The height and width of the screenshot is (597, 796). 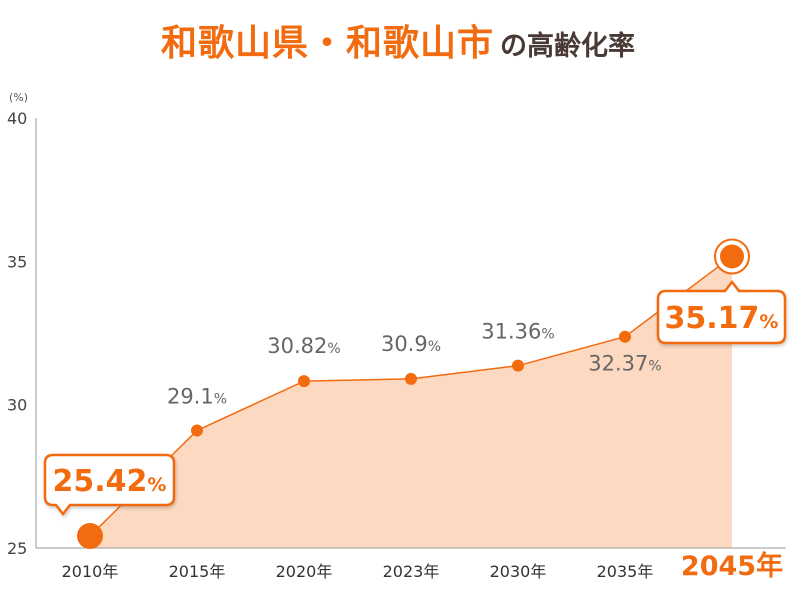 What do you see at coordinates (17, 548) in the screenshot?
I see `y-tick-label: 25` at bounding box center [17, 548].